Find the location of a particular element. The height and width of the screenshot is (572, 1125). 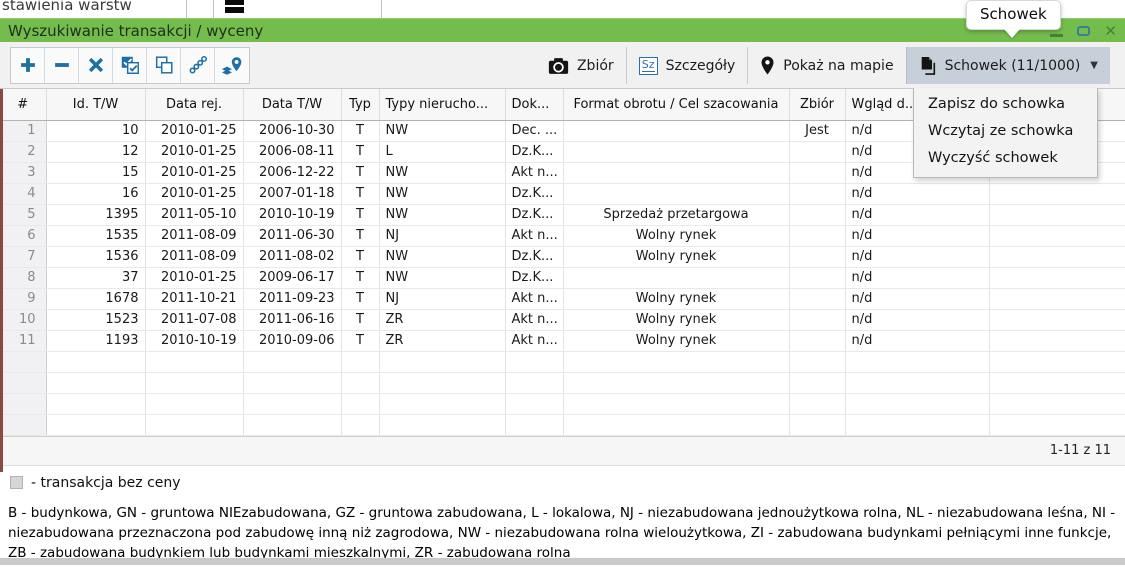

locate-on-map-button is located at coordinates (232, 65).